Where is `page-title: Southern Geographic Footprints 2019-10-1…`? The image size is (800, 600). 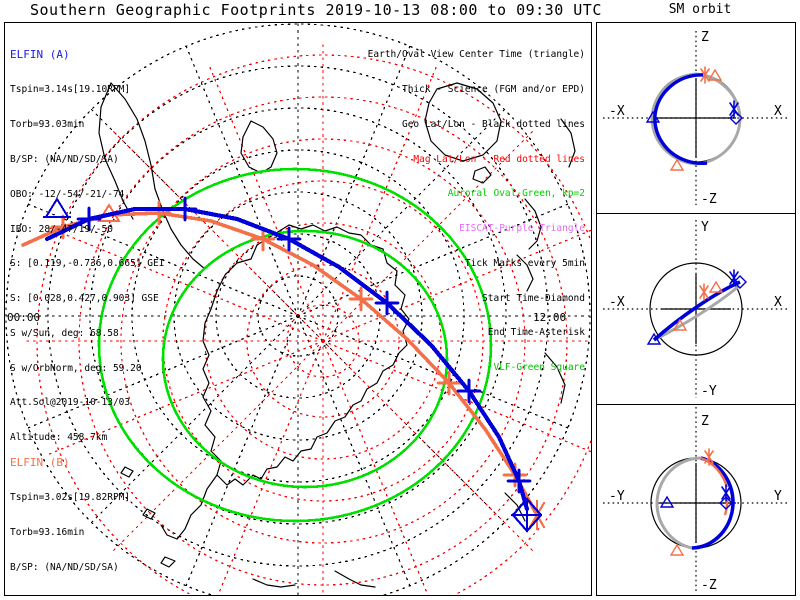
page-title: Southern Geographic Footprints 2019-10-1… is located at coordinates (316, 10).